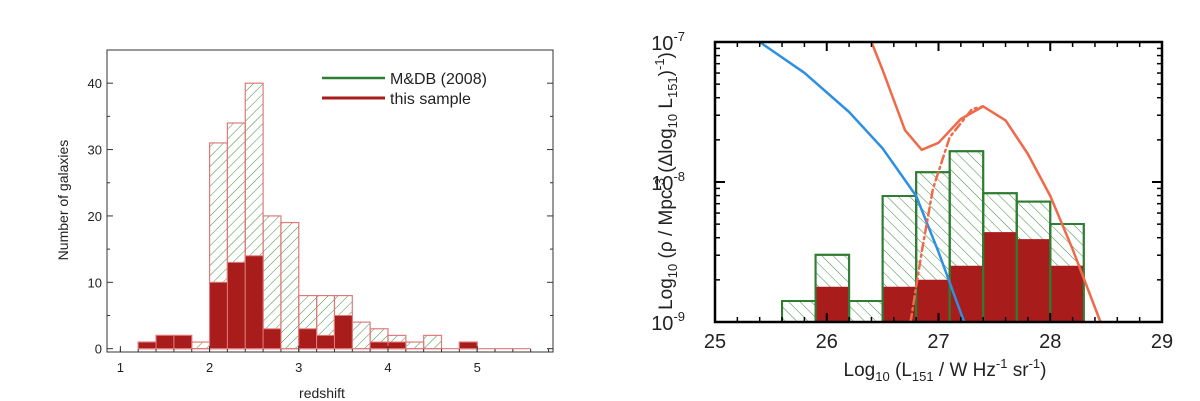 The width and height of the screenshot is (1200, 401). I want to click on x-tick-label: 2, so click(209, 367).